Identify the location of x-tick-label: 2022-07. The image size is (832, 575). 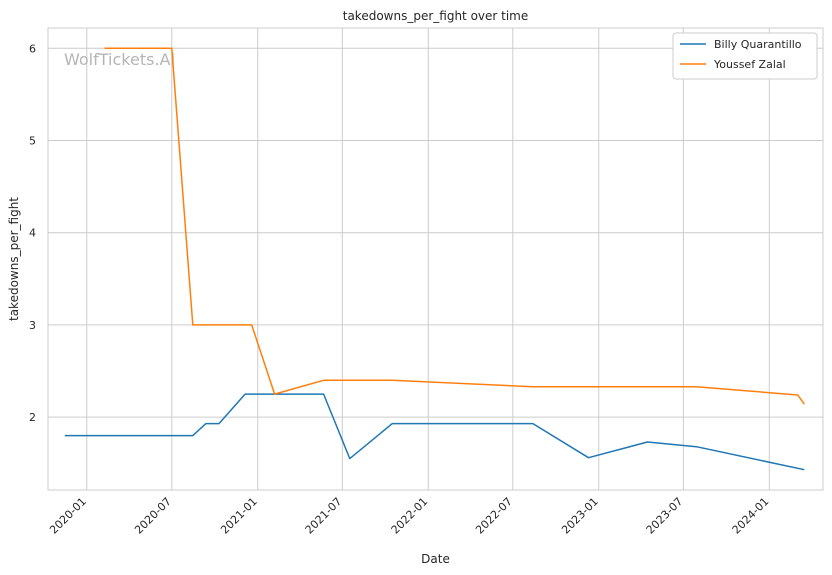
(494, 516).